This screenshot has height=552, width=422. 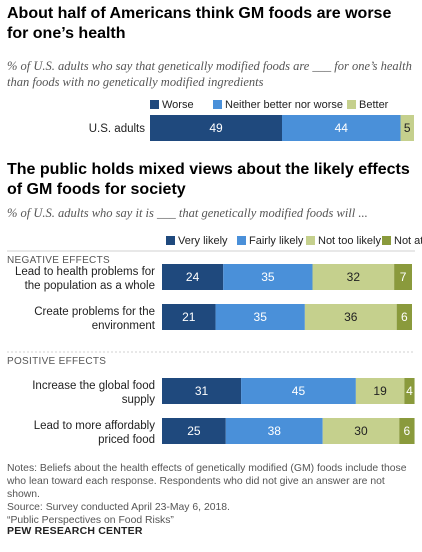 What do you see at coordinates (117, 129) in the screenshot?
I see `category-label: U.S. adults` at bounding box center [117, 129].